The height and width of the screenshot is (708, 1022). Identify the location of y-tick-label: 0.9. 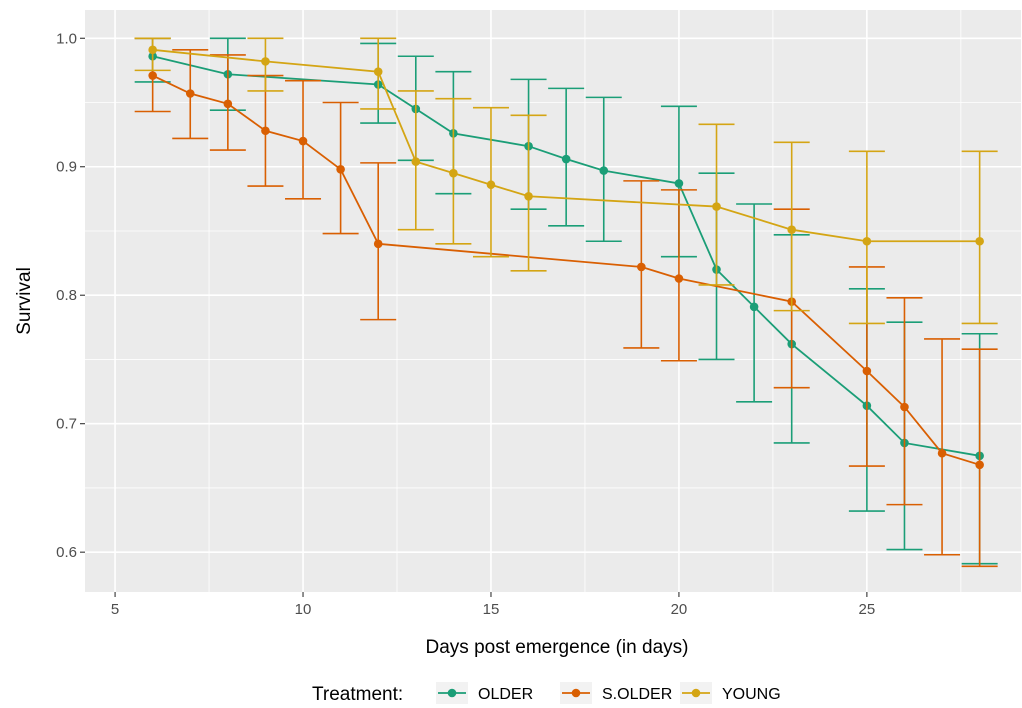
(66, 167).